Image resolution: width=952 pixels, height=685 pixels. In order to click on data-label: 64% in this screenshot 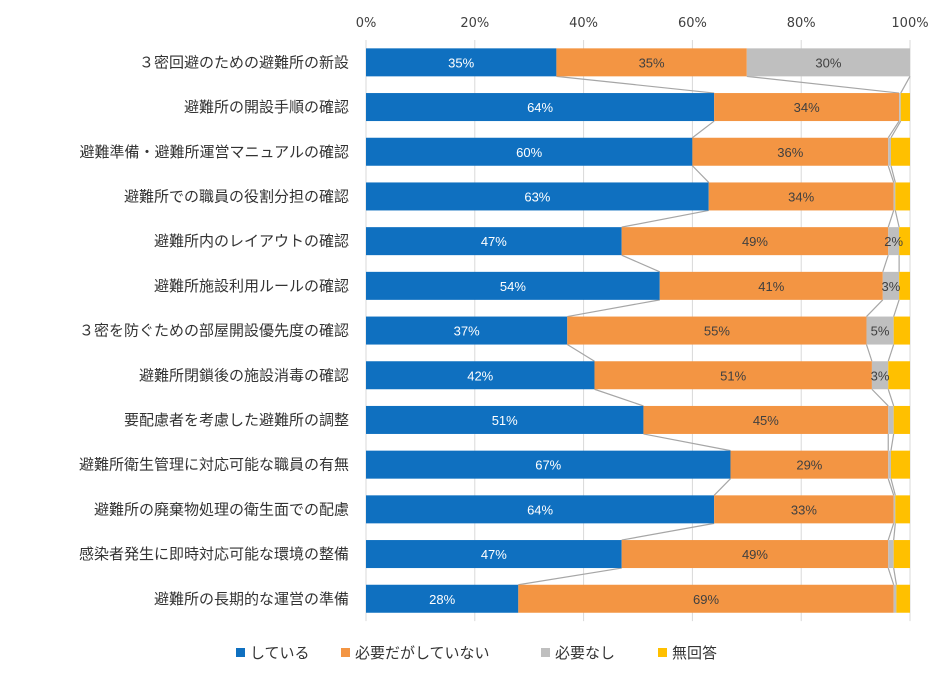, I will do `click(540, 509)`.